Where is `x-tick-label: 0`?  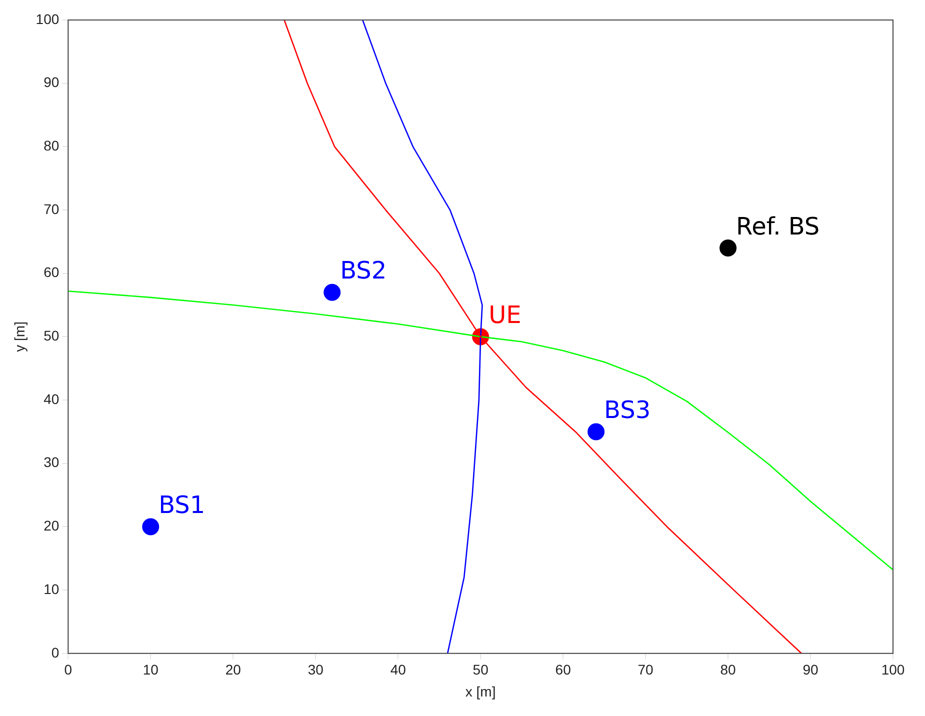 x-tick-label: 0 is located at coordinates (68, 670).